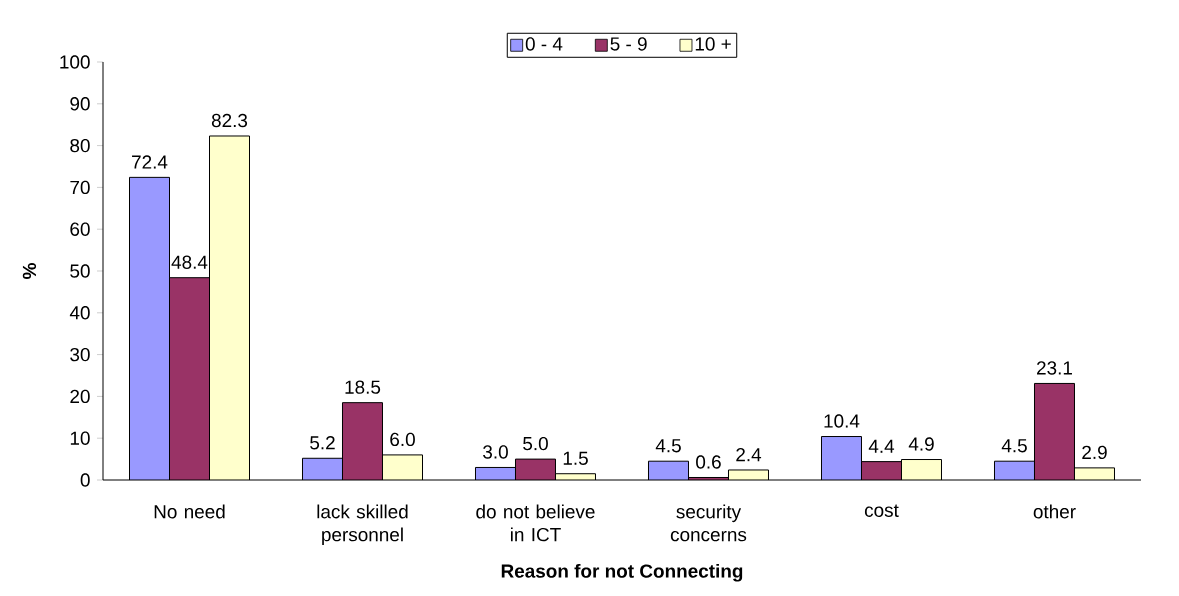  What do you see at coordinates (362, 525) in the screenshot?
I see `x-tick-label: lack skilled personnel` at bounding box center [362, 525].